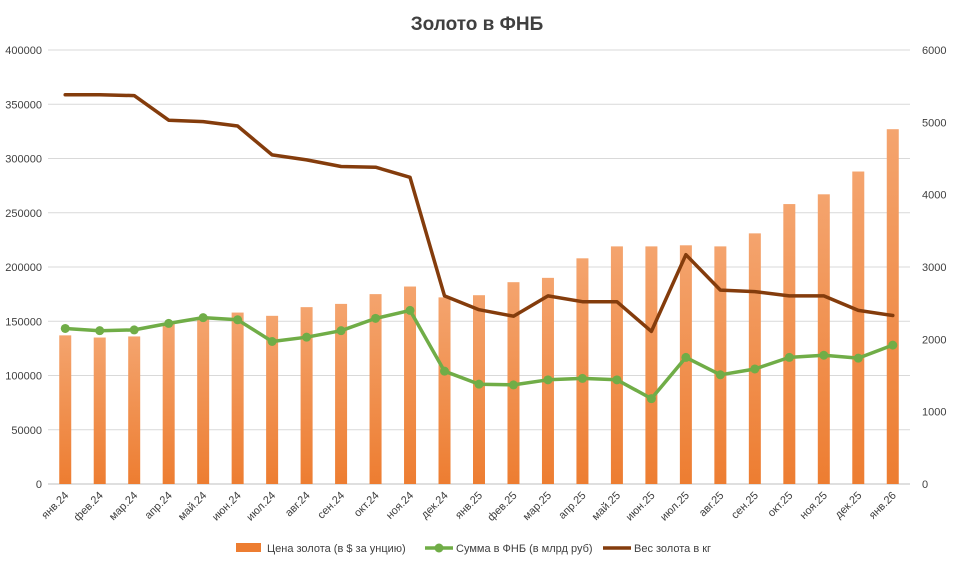 The image size is (955, 573). I want to click on x-axis-tick-label: авг.24, so click(298, 505).